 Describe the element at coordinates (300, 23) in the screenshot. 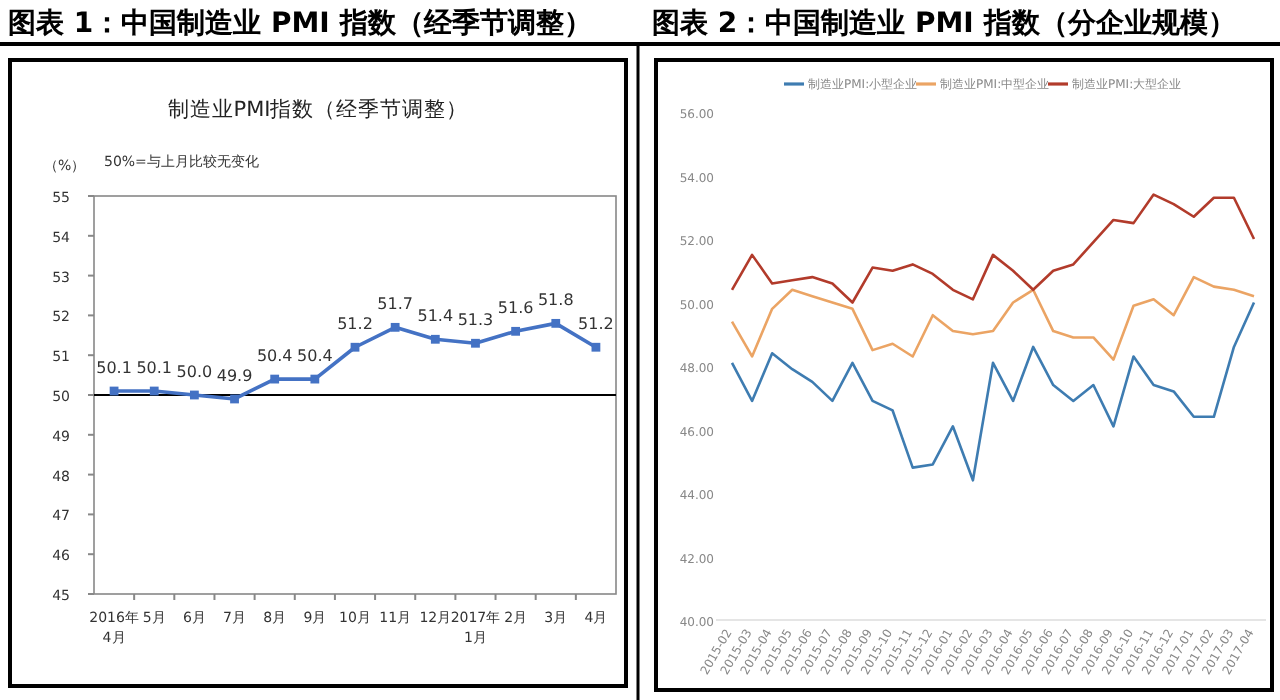

I see `chart-title: 图表 1：中国制造业 PMI 指数（经季节调整）` at that location.